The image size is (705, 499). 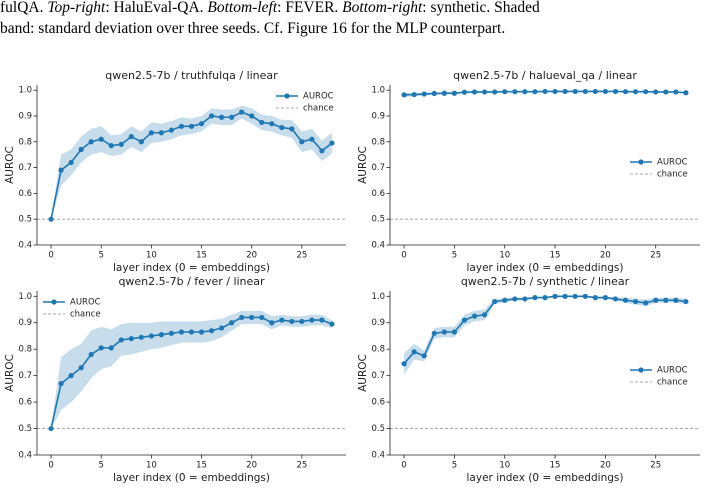 I want to click on x-tick-label: 10, so click(x=151, y=256).